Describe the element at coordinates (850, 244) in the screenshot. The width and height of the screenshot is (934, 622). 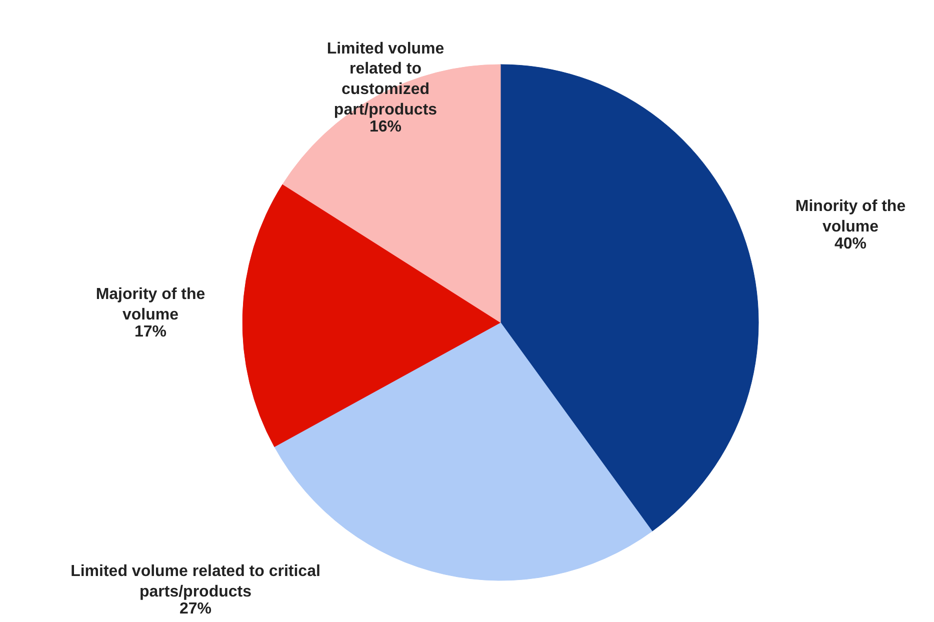
I see `data-label: 40%` at that location.